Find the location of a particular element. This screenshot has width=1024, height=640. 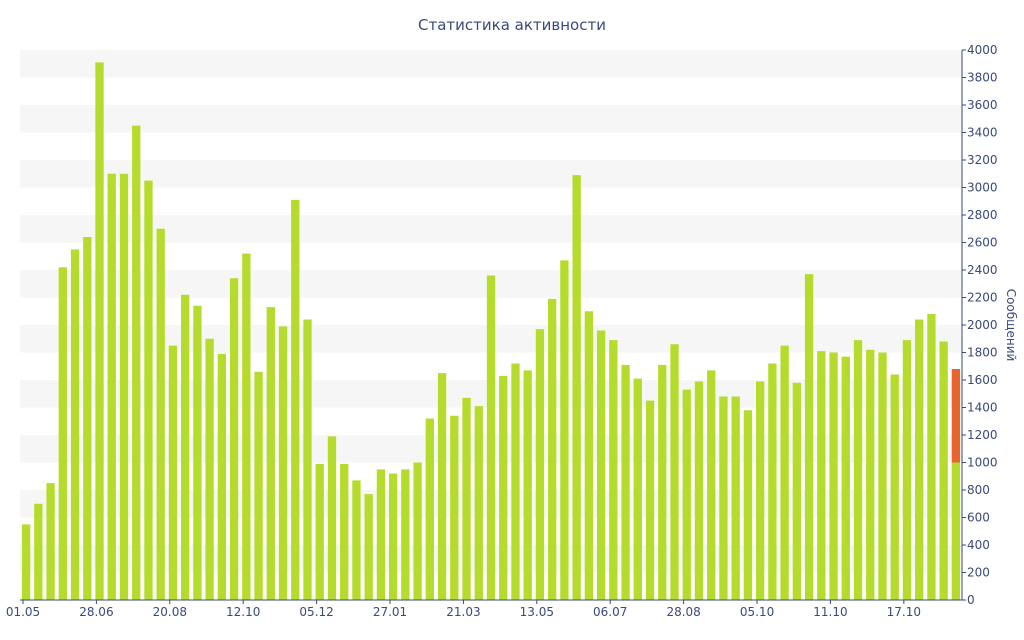

x-tick-label: 21.03 is located at coordinates (463, 612).